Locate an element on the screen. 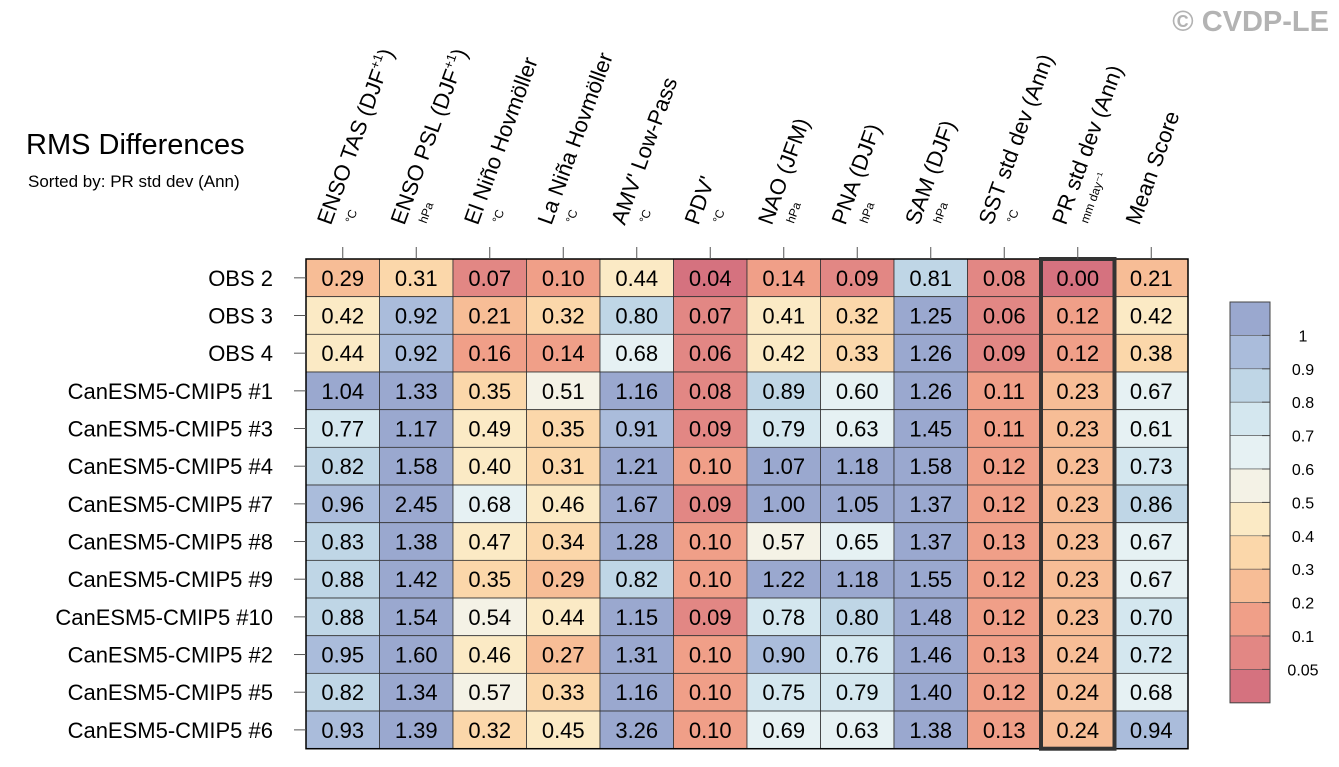 The height and width of the screenshot is (767, 1339). cell-value-label: 0.16 is located at coordinates (489, 353).